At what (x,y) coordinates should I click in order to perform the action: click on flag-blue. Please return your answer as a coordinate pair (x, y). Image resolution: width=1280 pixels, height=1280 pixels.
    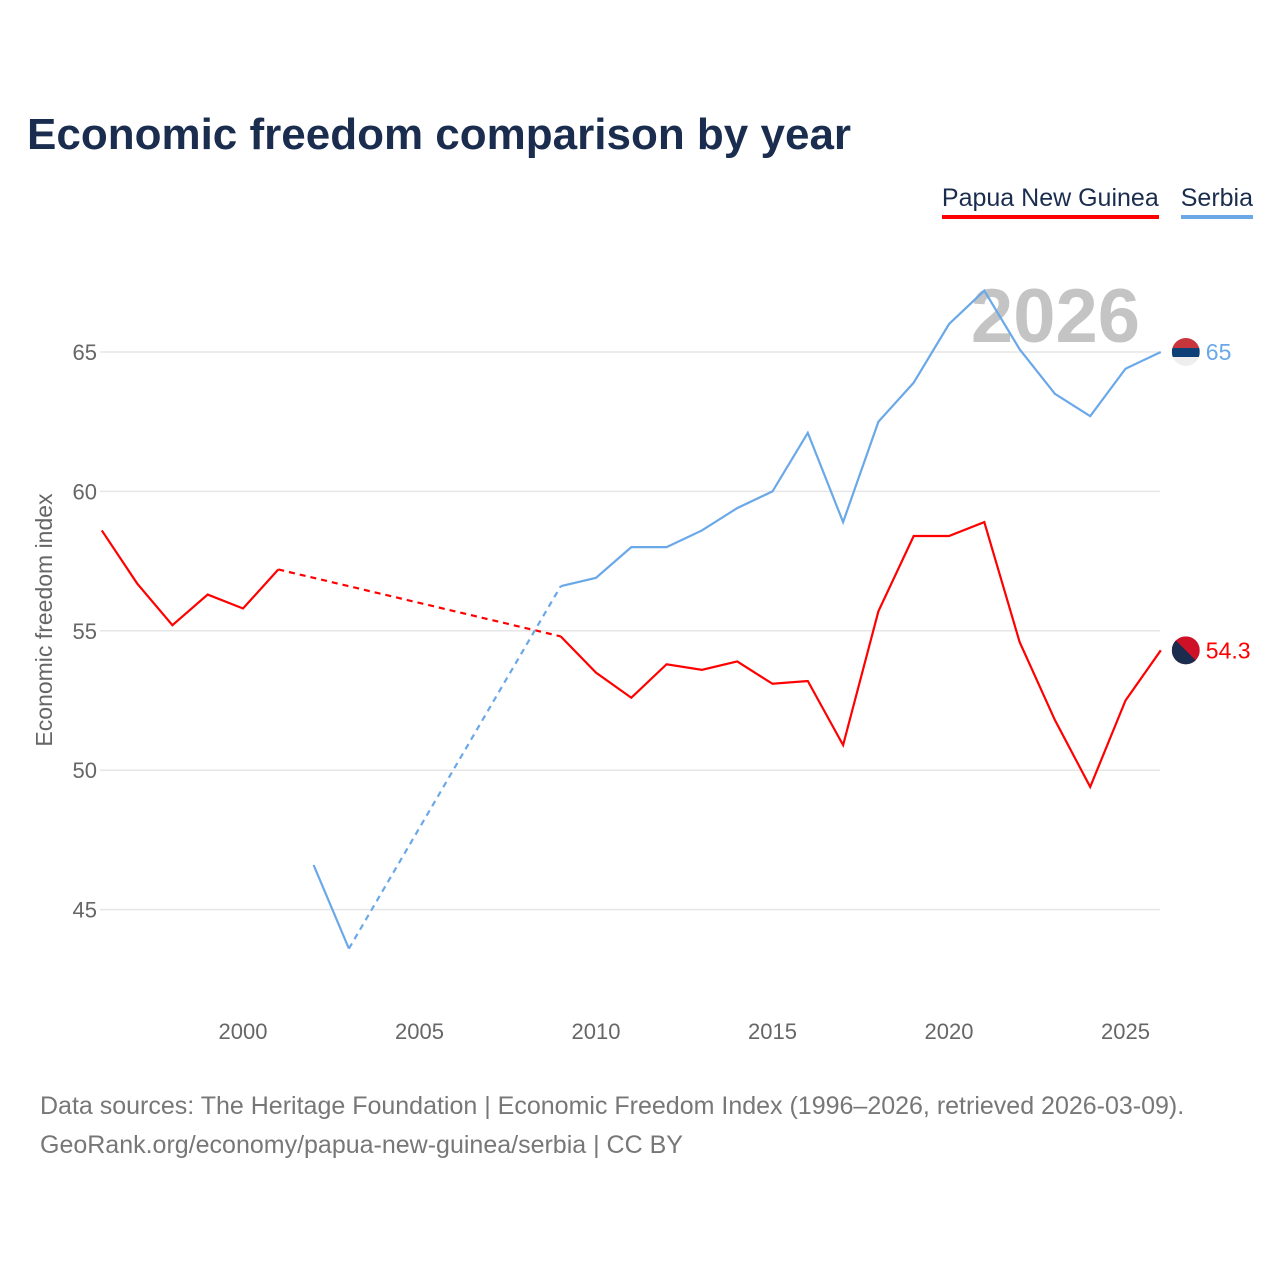
    Looking at the image, I should click on (1185, 352).